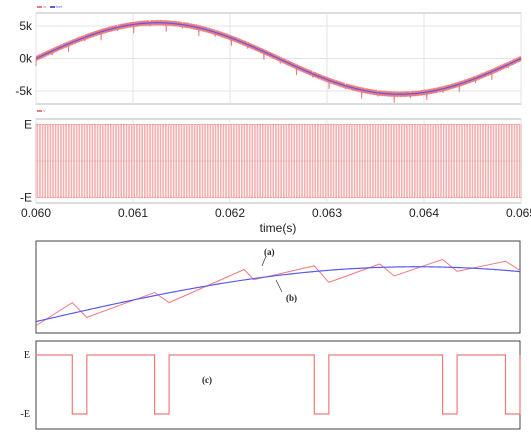 This screenshot has height=432, width=531. What do you see at coordinates (59, 6) in the screenshot?
I see `legend-label-iref: Iref` at bounding box center [59, 6].